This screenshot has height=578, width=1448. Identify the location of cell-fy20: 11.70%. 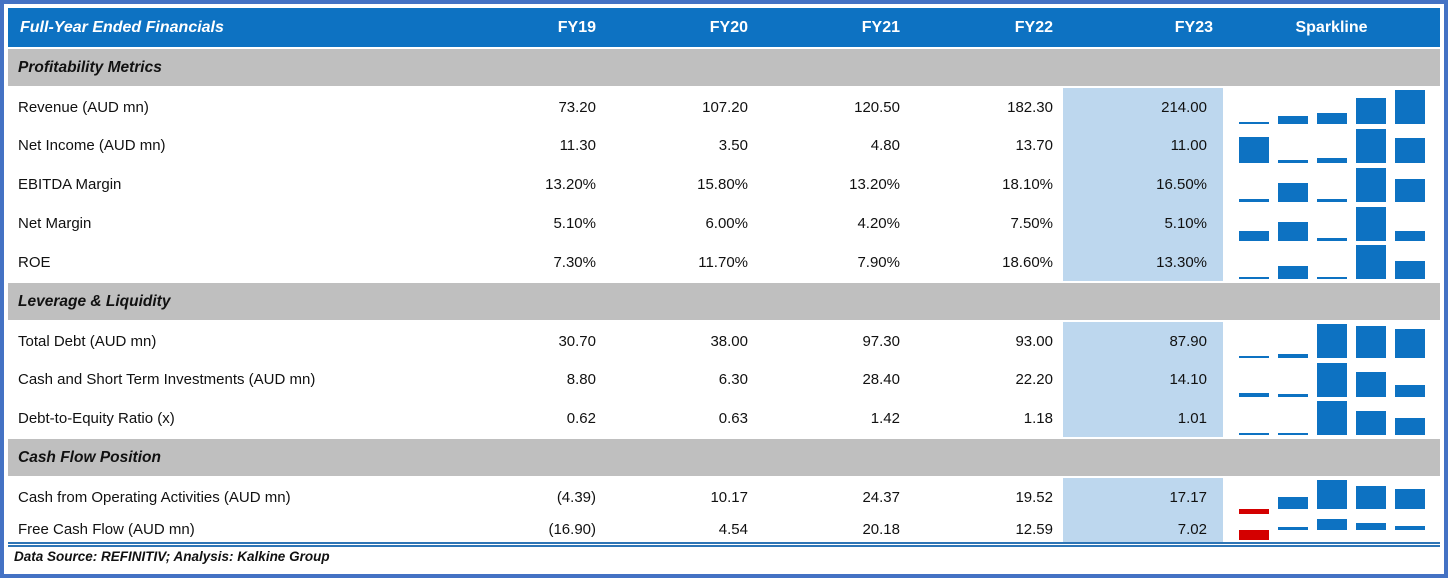
(723, 262).